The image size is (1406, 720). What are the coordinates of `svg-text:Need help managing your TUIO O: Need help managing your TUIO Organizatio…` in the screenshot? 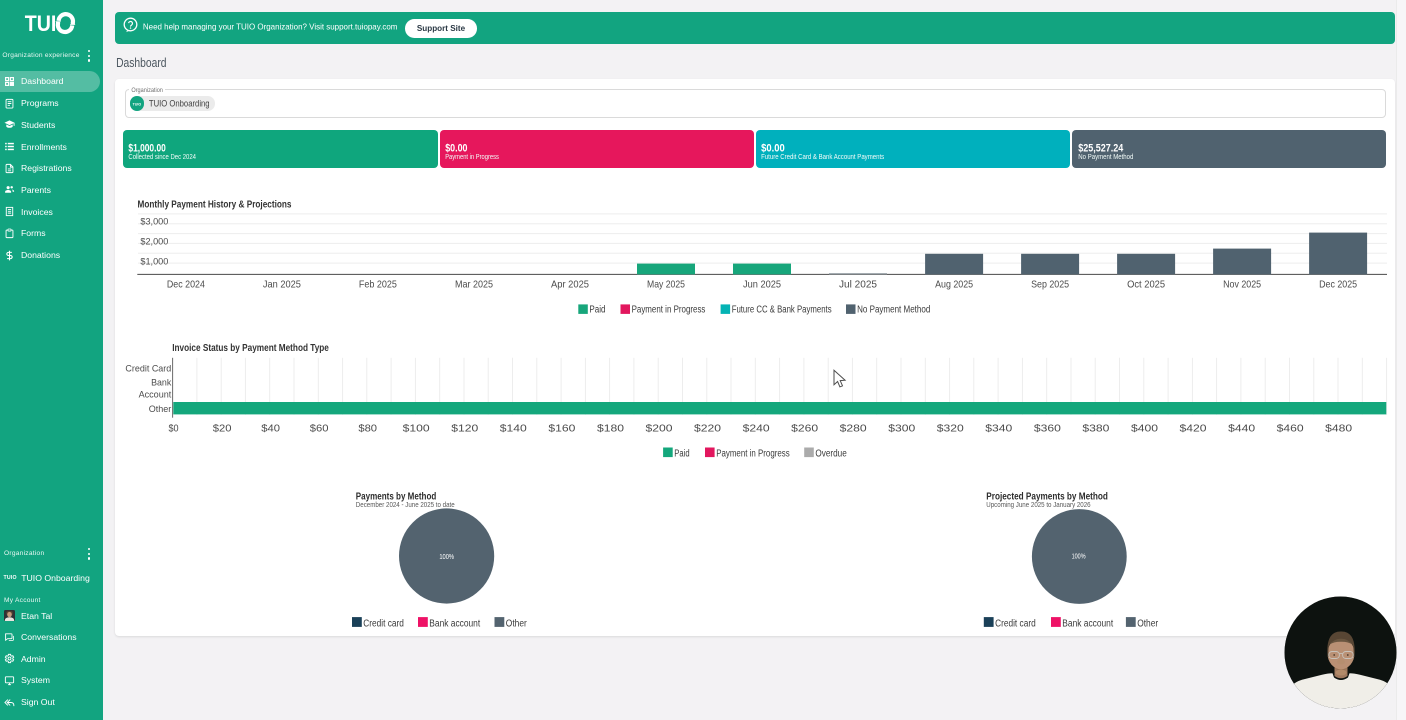 It's located at (270, 26).